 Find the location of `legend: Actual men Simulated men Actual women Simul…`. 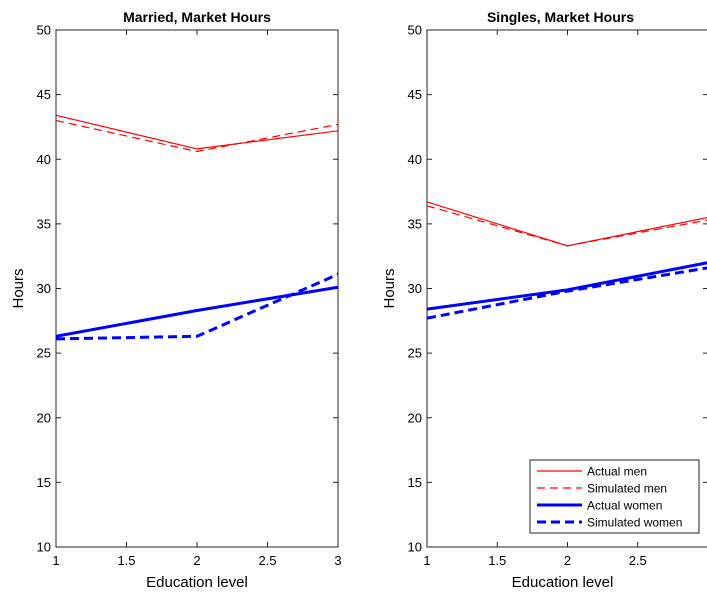

legend: Actual men Simulated men Actual women Simul… is located at coordinates (614, 496).